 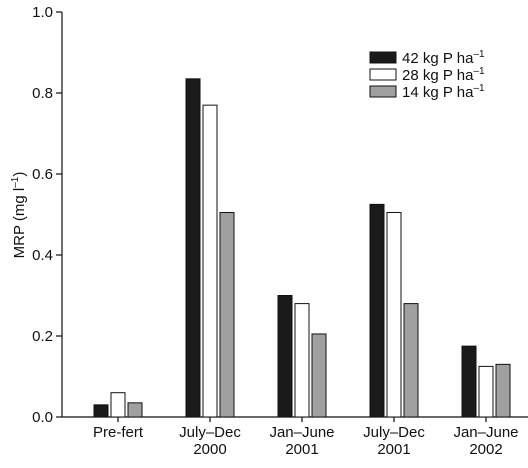 I want to click on legend-text: 28 kg P ha, so click(x=438, y=75).